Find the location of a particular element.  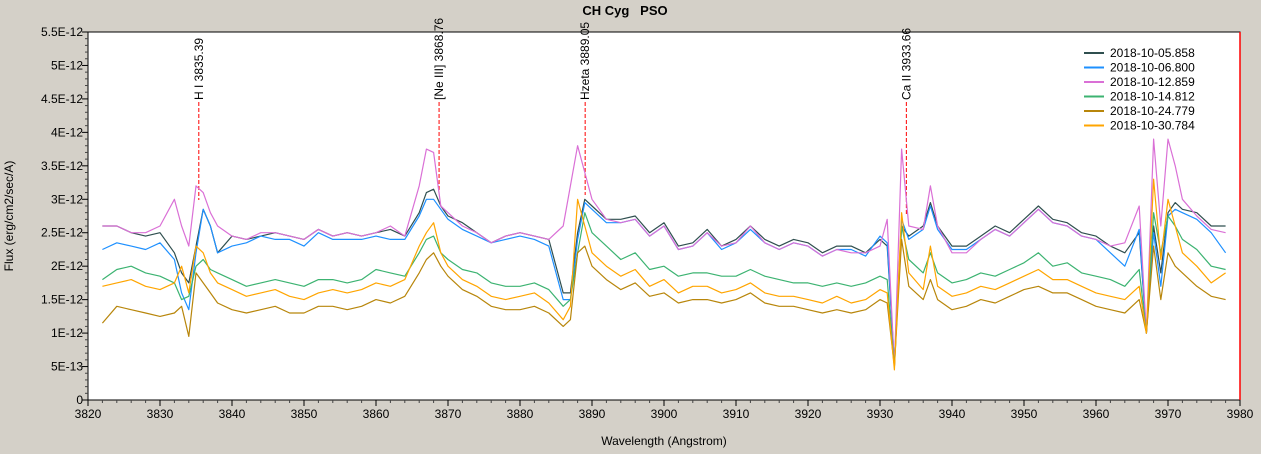

x-tick-label: 3880 is located at coordinates (520, 414).